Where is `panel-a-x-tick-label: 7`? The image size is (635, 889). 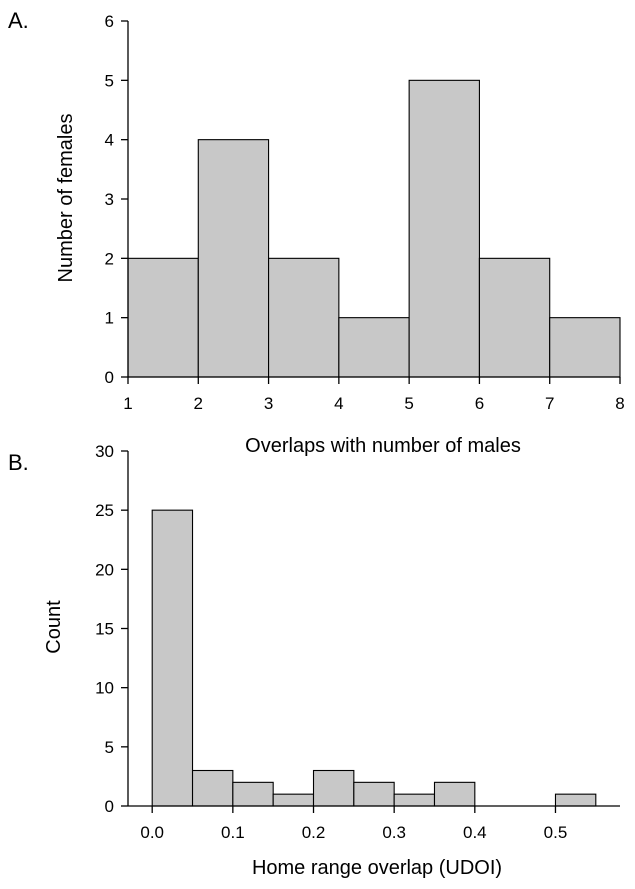
panel-a-x-tick-label: 7 is located at coordinates (549, 403).